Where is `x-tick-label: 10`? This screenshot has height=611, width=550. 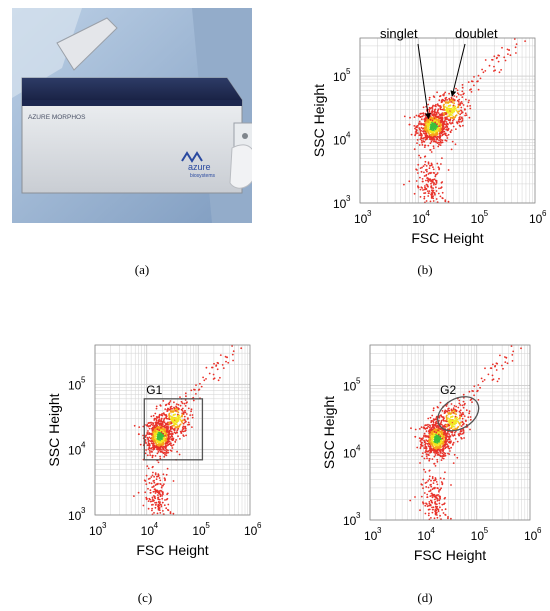
x-tick-label: 10 is located at coordinates (361, 219).